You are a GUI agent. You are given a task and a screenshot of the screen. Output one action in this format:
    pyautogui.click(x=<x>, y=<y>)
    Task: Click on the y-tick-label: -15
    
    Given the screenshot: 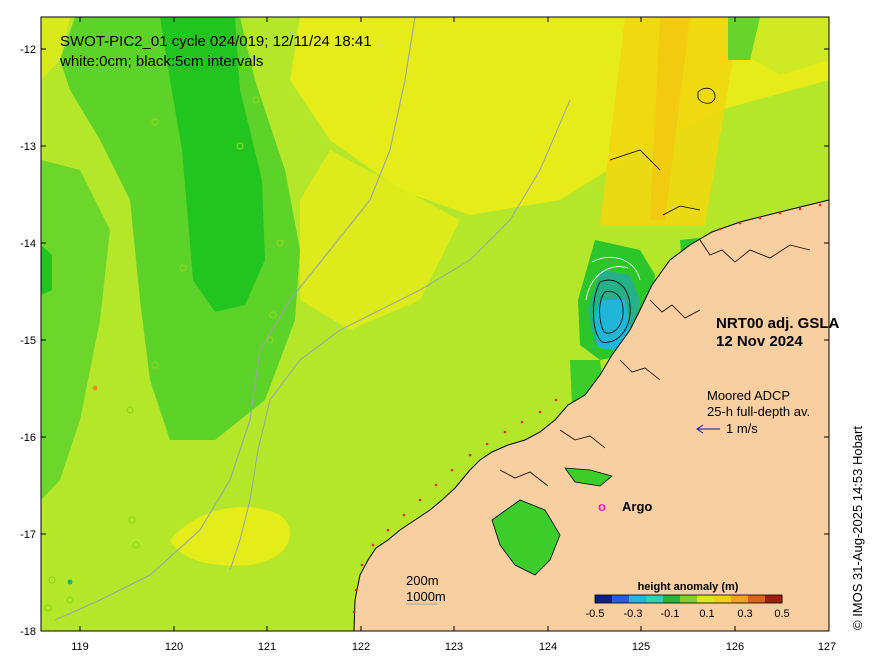 What is the action you would take?
    pyautogui.click(x=28, y=341)
    